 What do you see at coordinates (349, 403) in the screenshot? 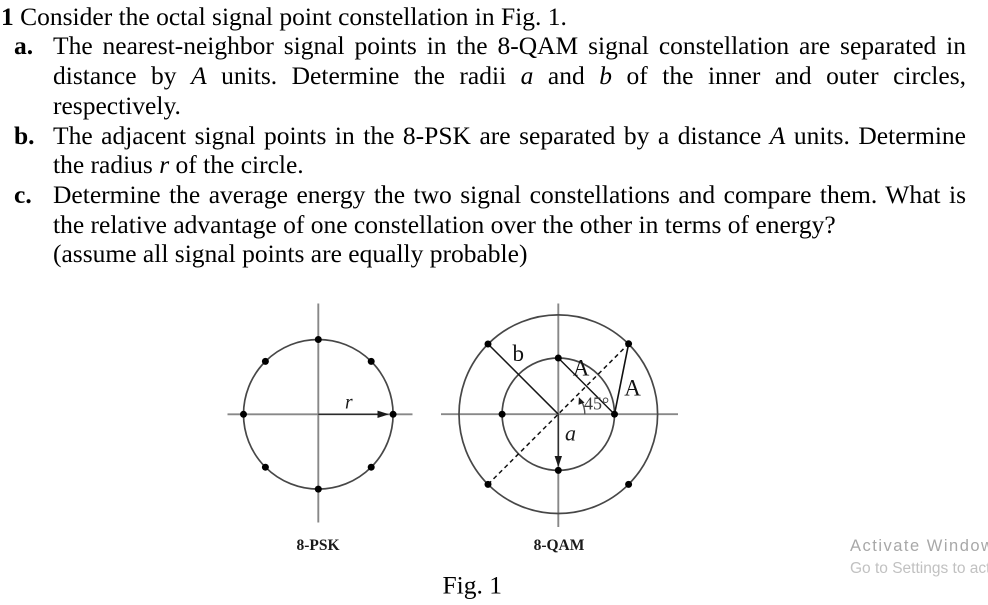
I see `svg-text: r` at bounding box center [349, 403].